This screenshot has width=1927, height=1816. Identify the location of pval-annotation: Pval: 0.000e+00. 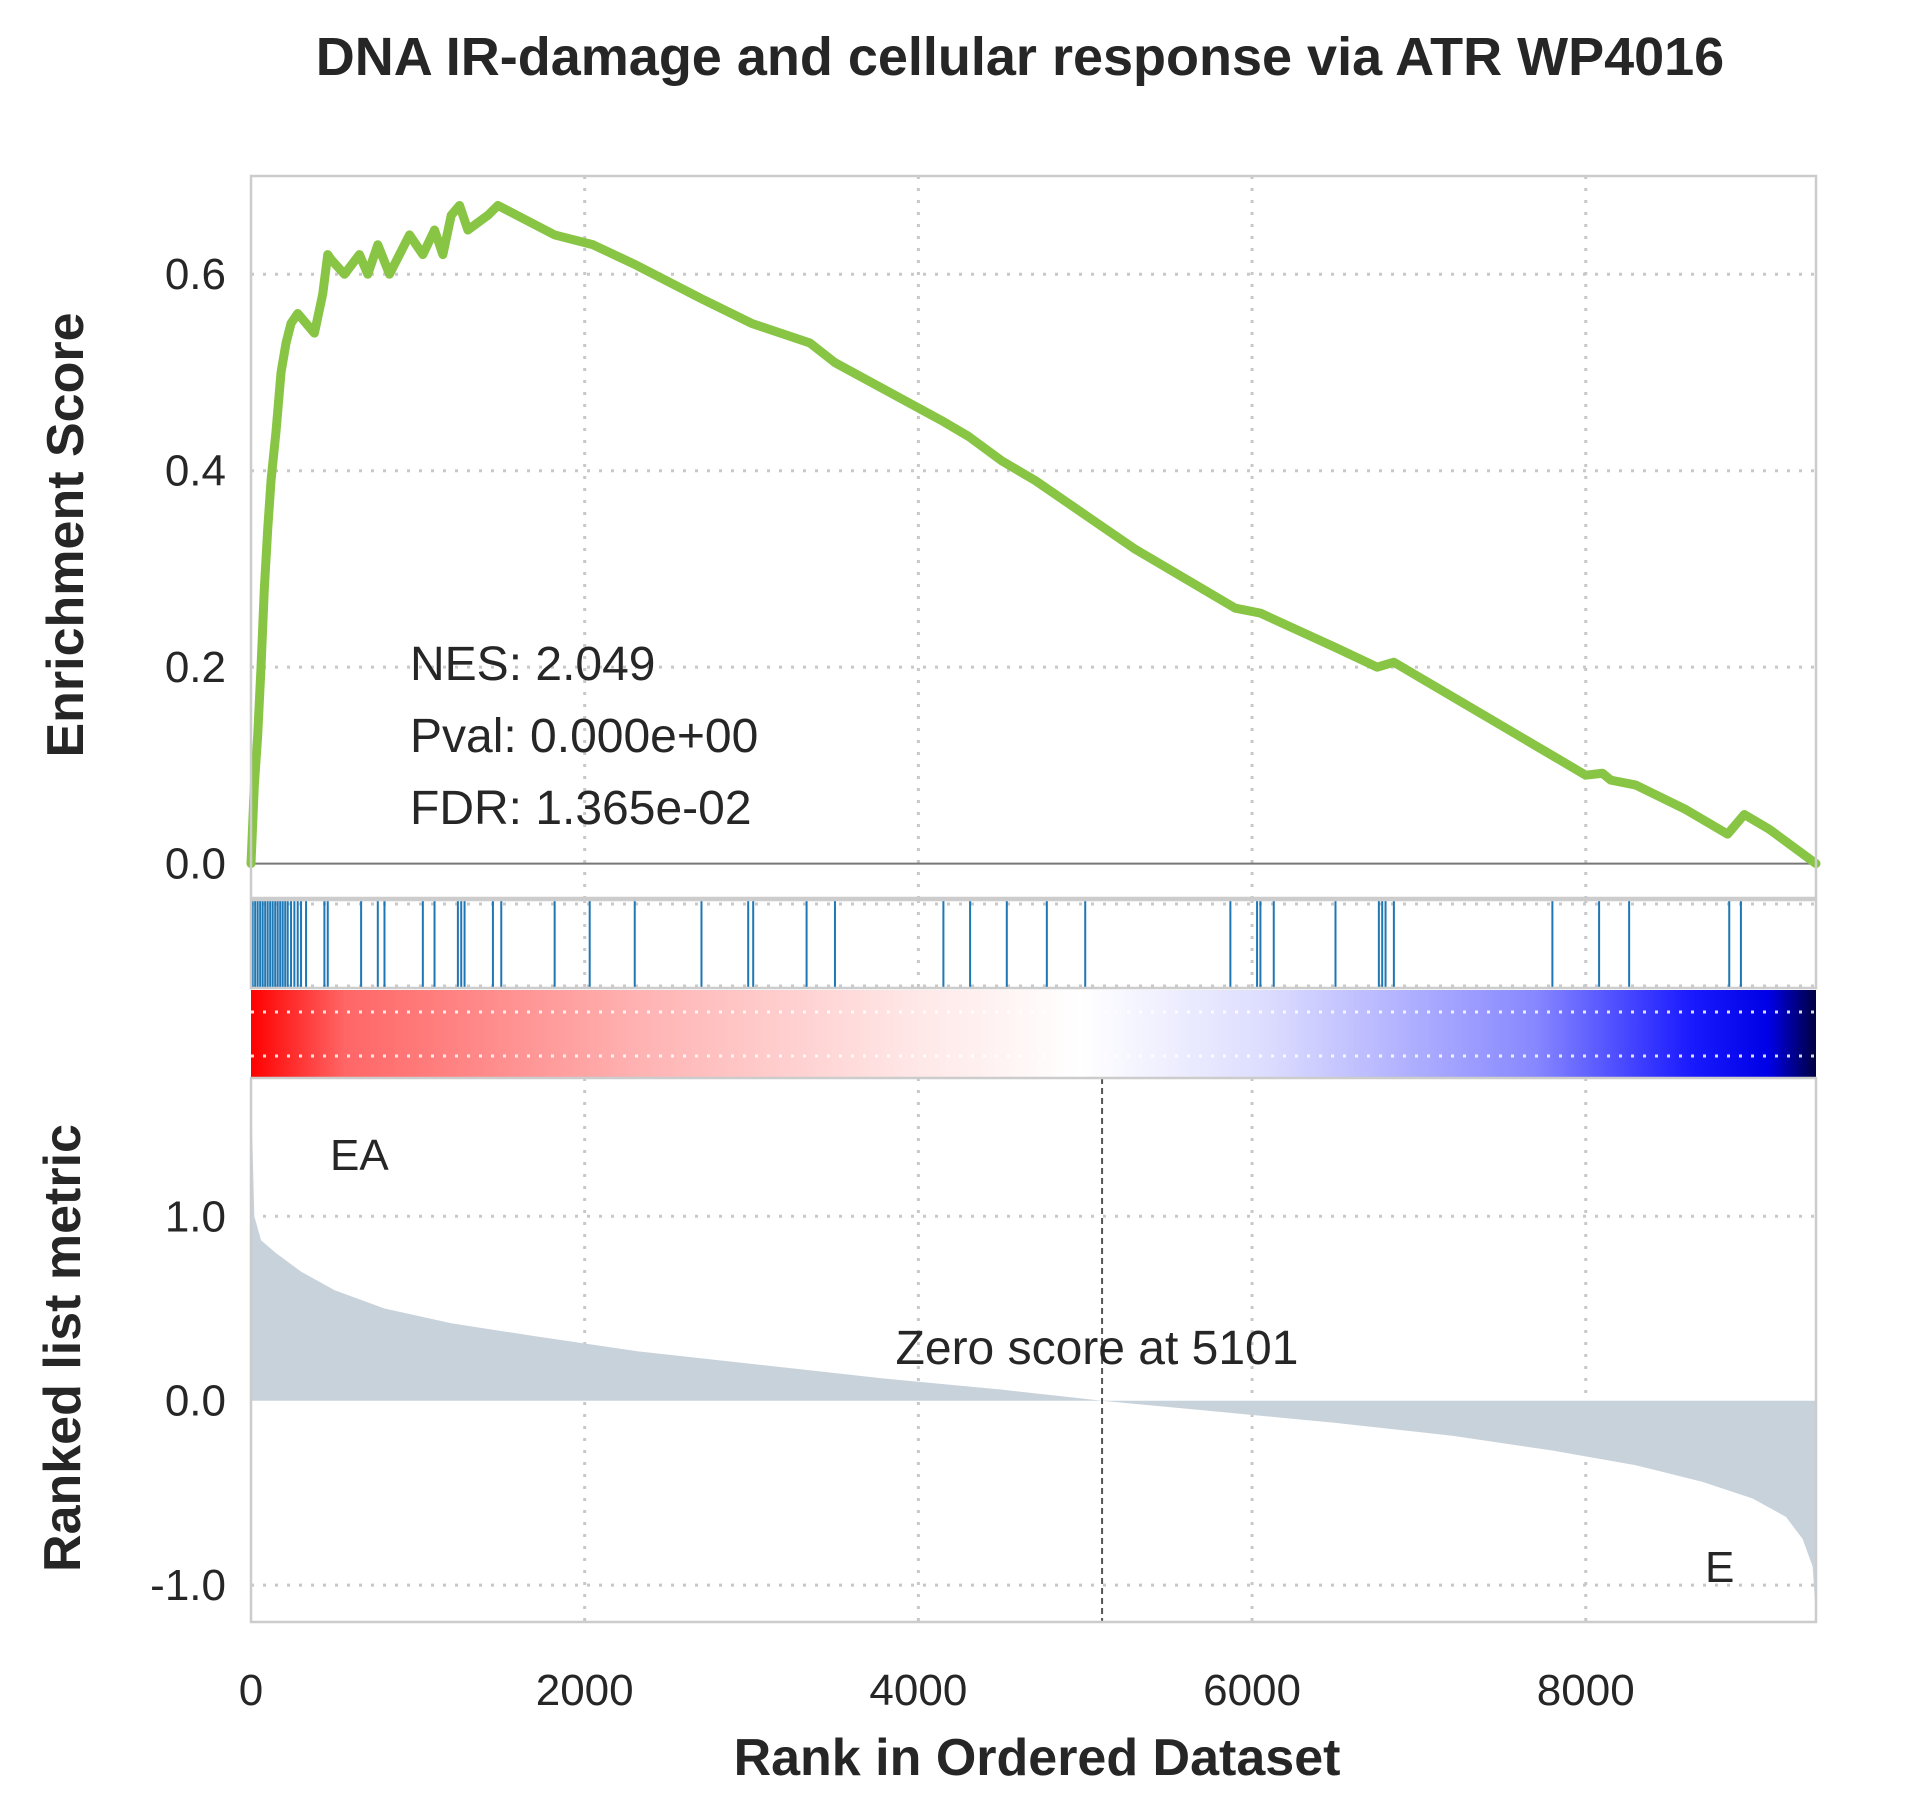
(584, 736).